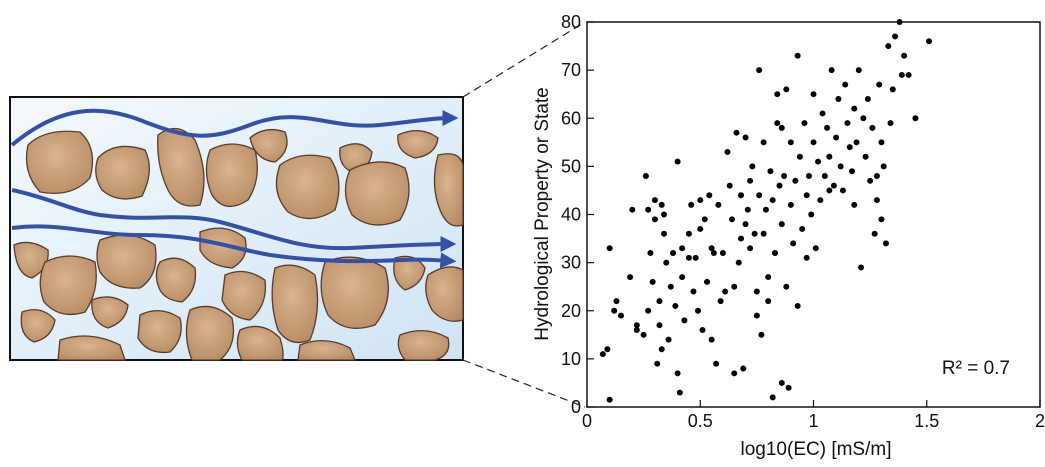 The width and height of the screenshot is (1045, 467). I want to click on x-tick-label: 1.5, so click(926, 421).